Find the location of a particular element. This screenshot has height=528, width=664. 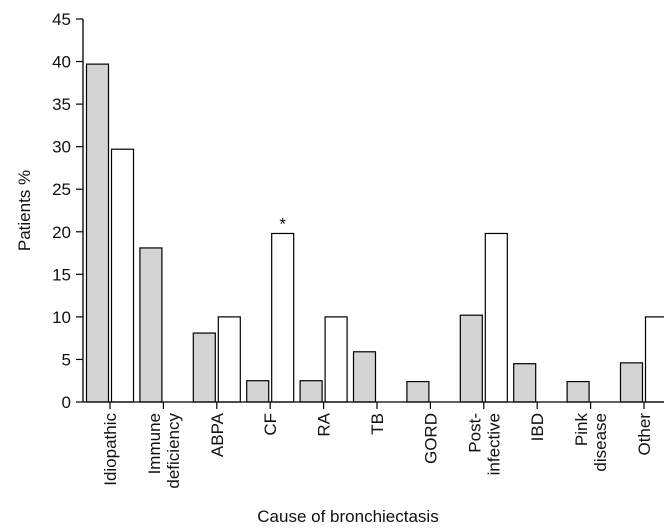

x-tick-label: infective is located at coordinates (493, 444).